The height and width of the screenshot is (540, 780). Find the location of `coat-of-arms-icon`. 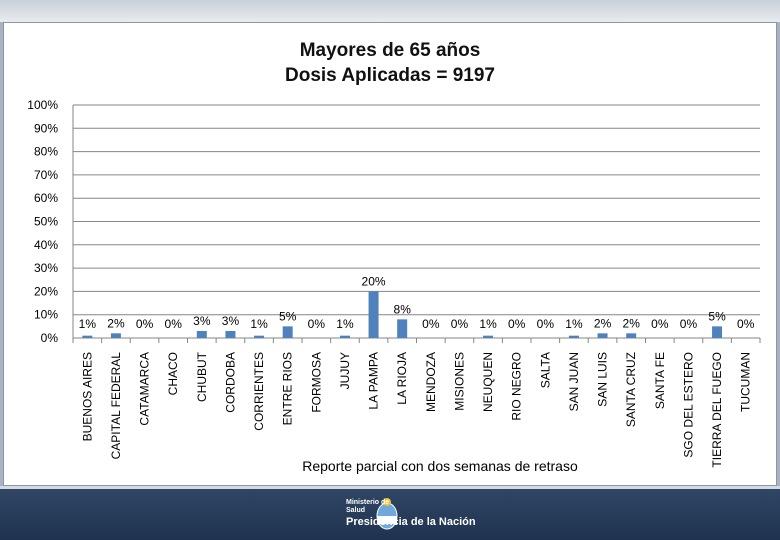

coat-of-arms-icon is located at coordinates (387, 514).